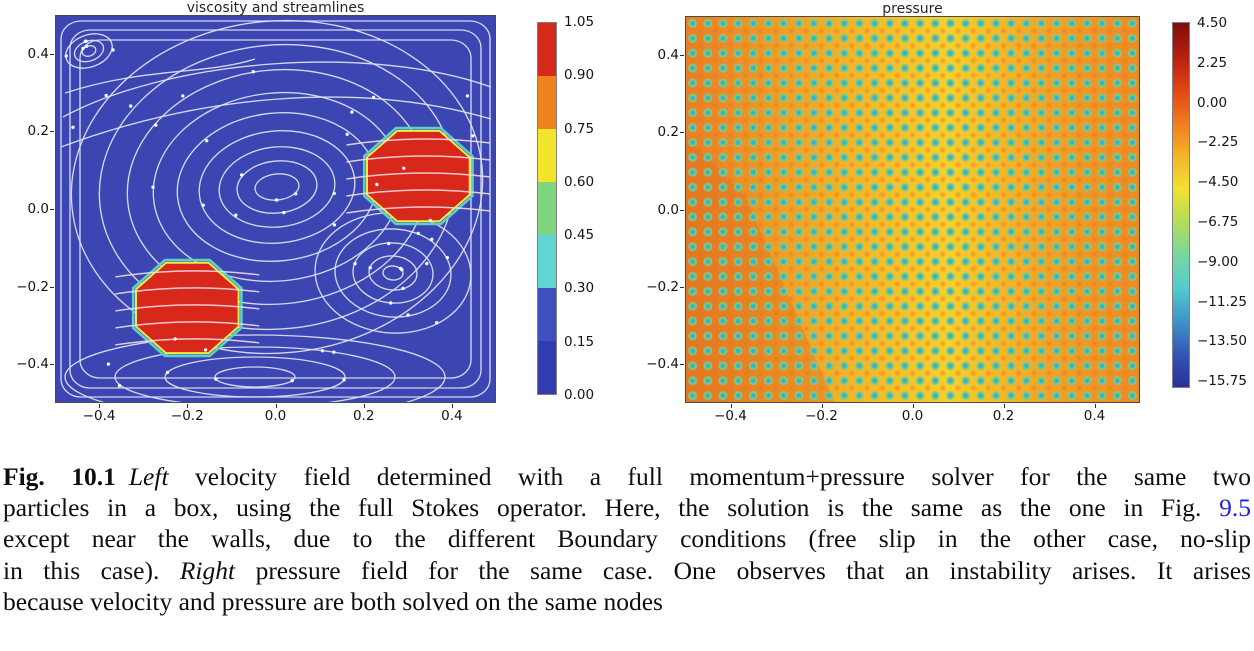 This screenshot has width=1254, height=651. Describe the element at coordinates (1222, 341) in the screenshot. I see `pressure-colorbar-tick-label: −13.50` at that location.